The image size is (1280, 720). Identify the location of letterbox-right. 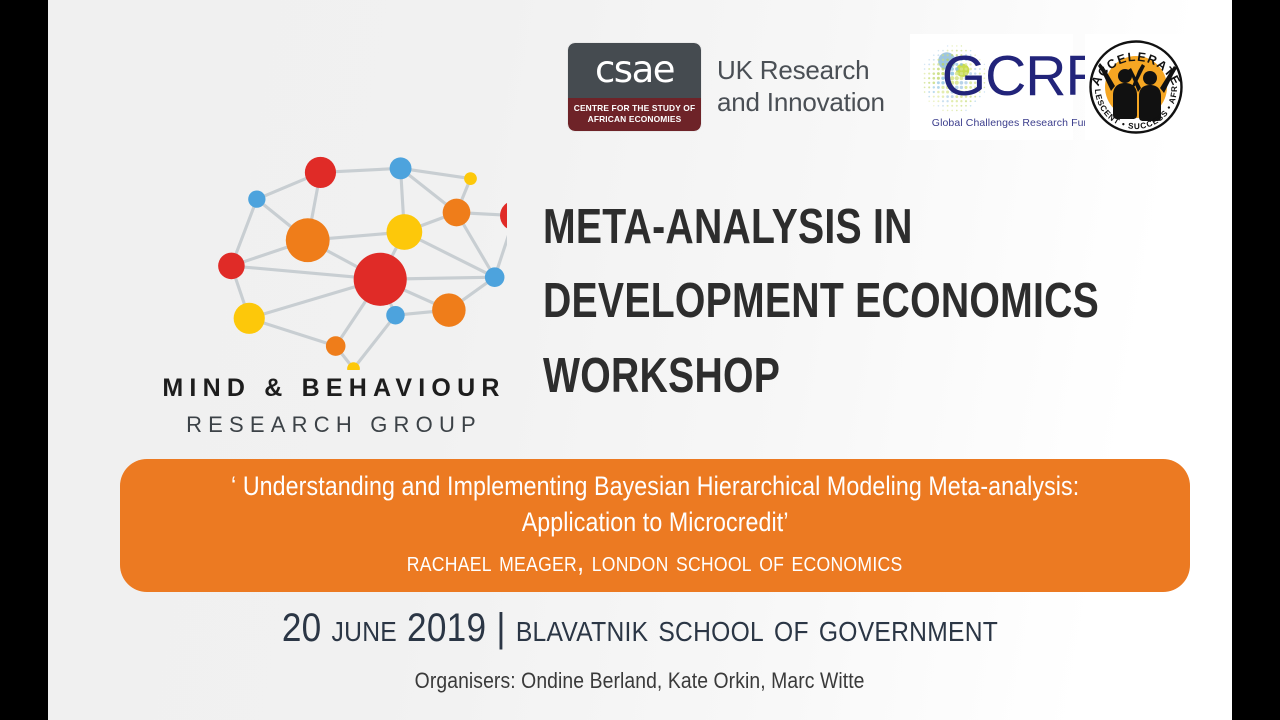
(1256, 360).